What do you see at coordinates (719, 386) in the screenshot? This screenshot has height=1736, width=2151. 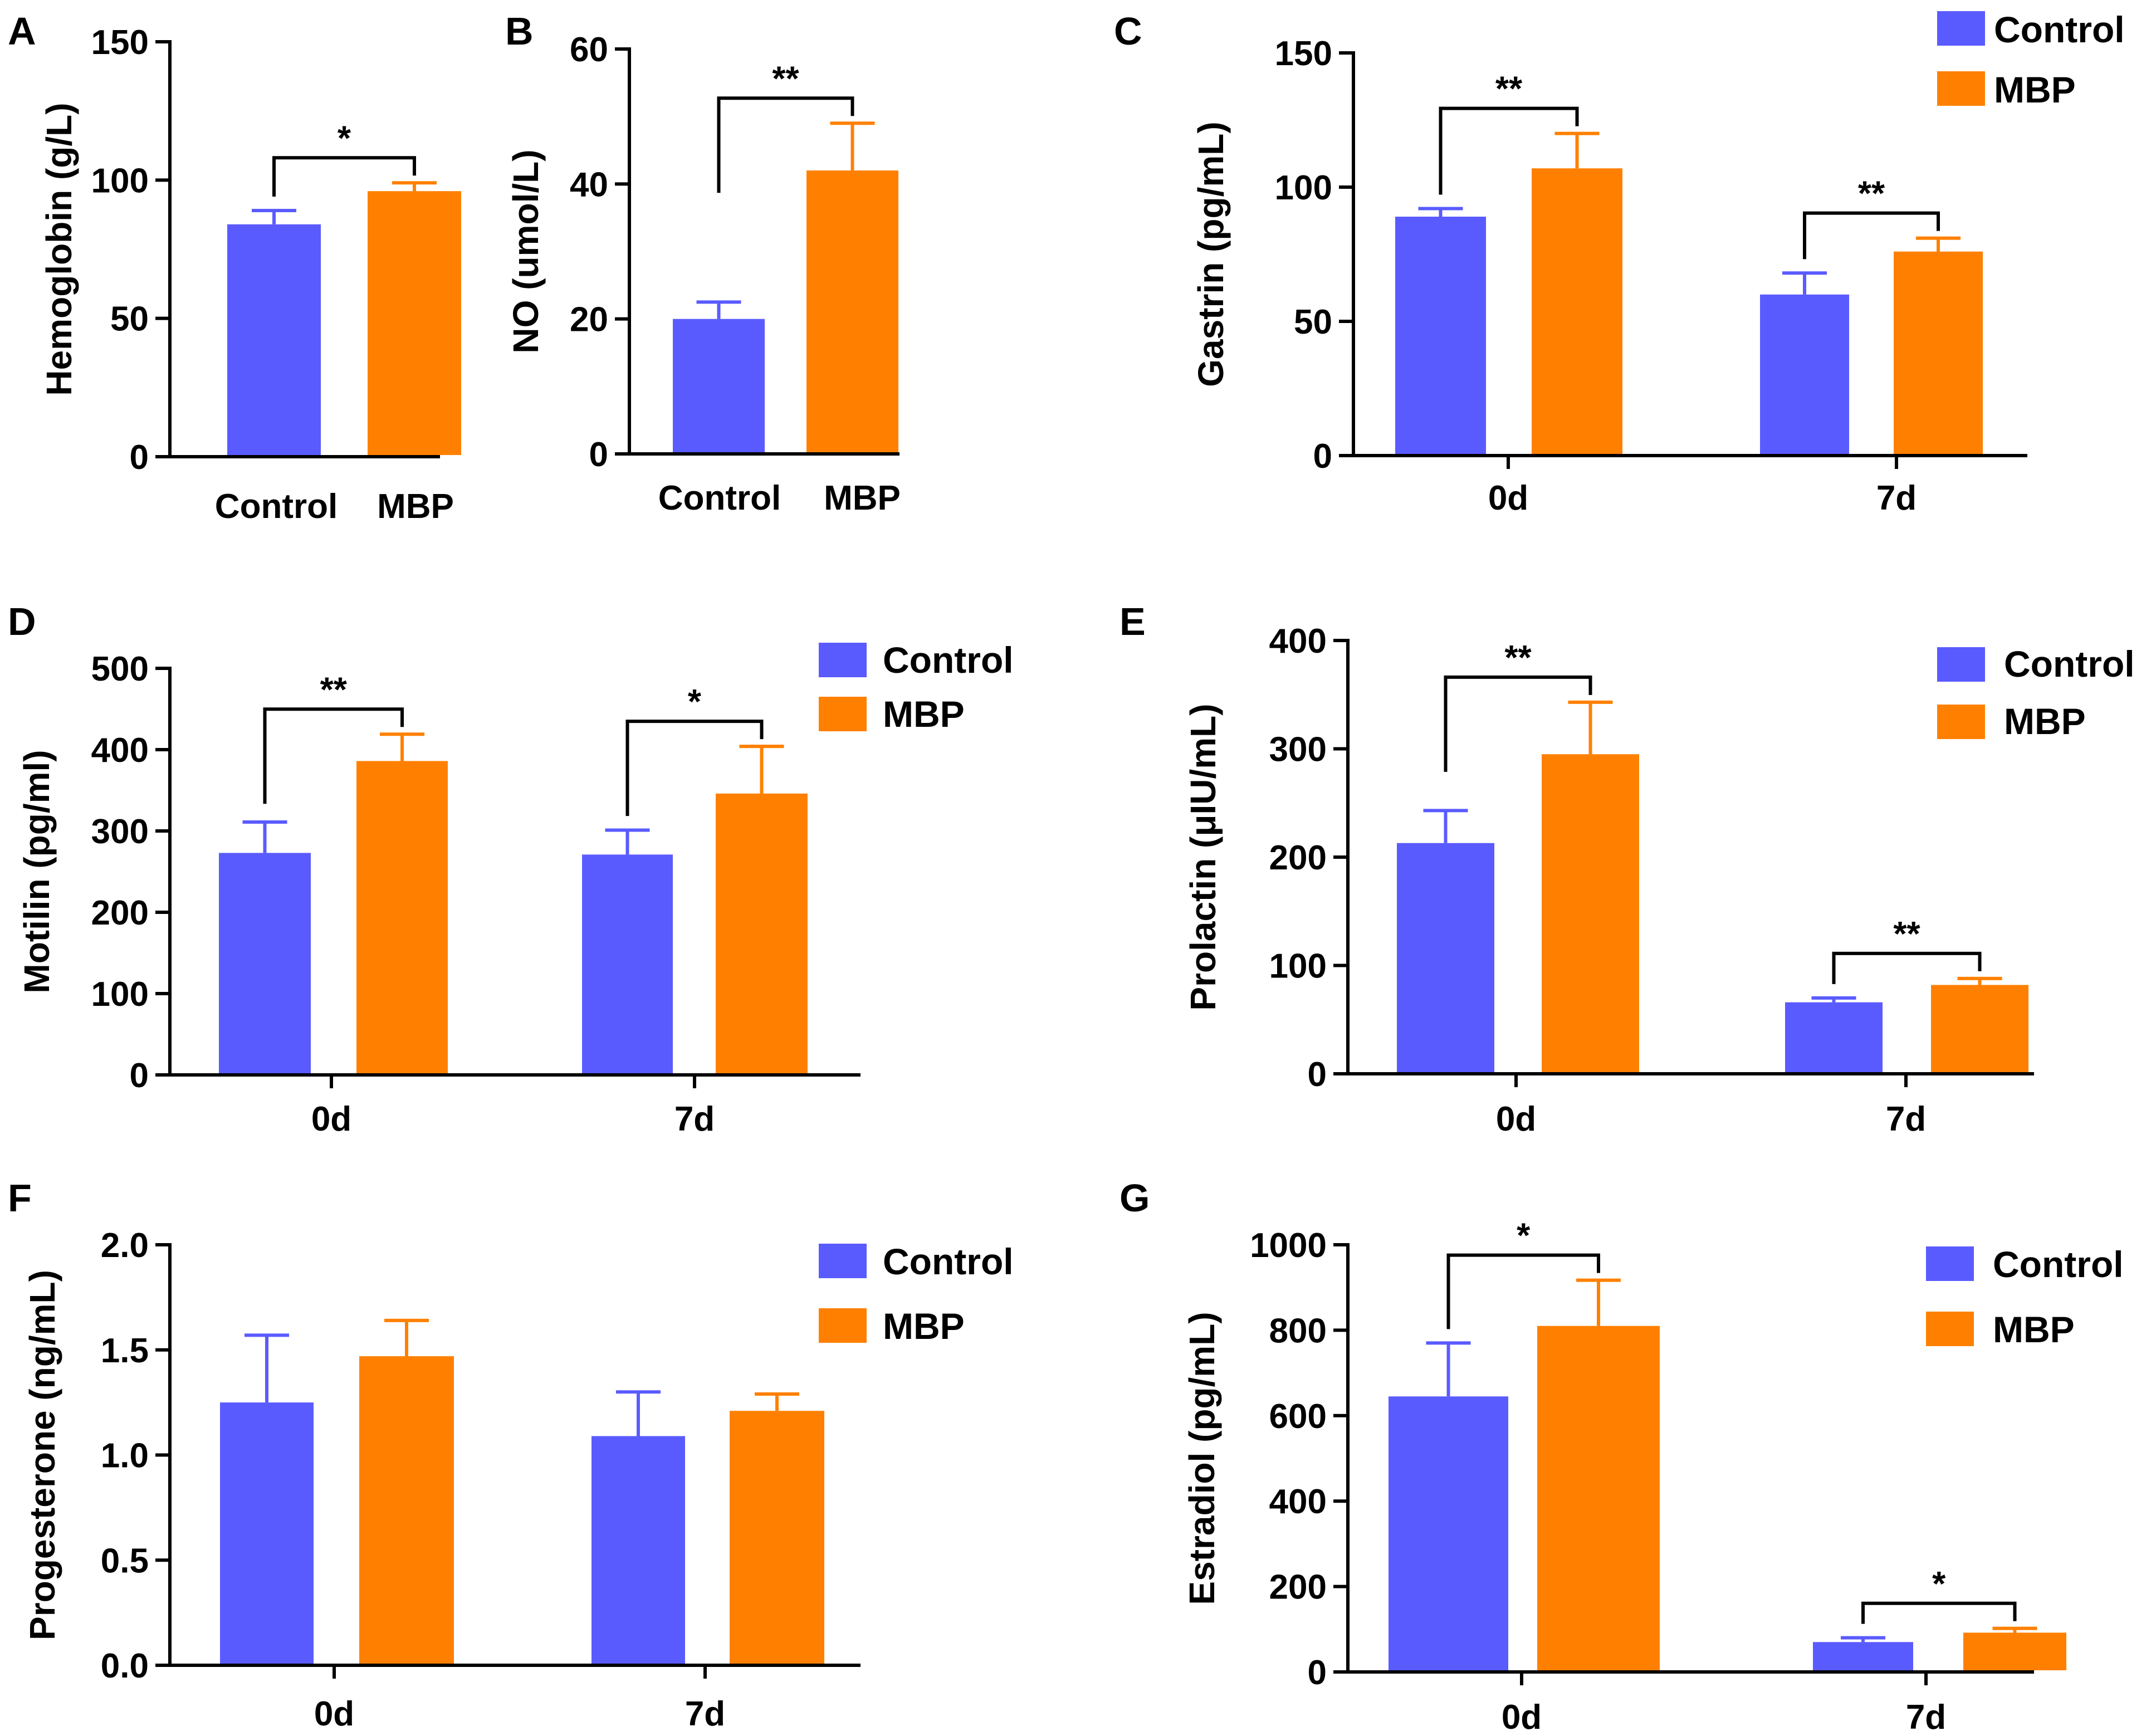 I see `bar-b-control-bar` at bounding box center [719, 386].